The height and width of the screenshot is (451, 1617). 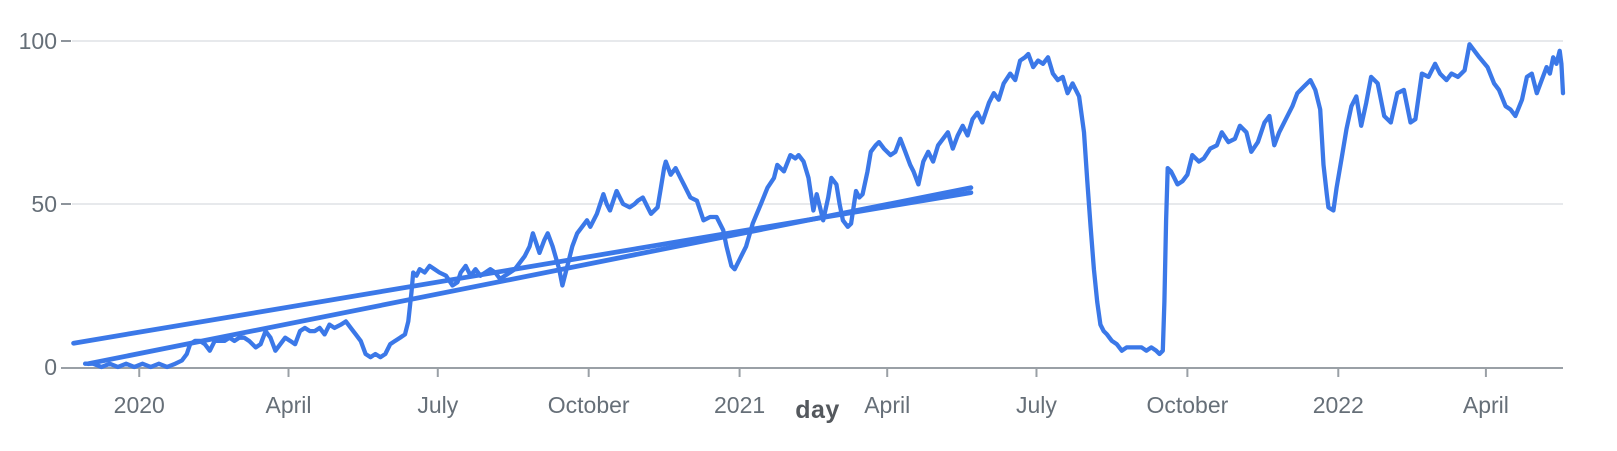 What do you see at coordinates (1036, 405) in the screenshot?
I see `x-tick-label-6: July` at bounding box center [1036, 405].